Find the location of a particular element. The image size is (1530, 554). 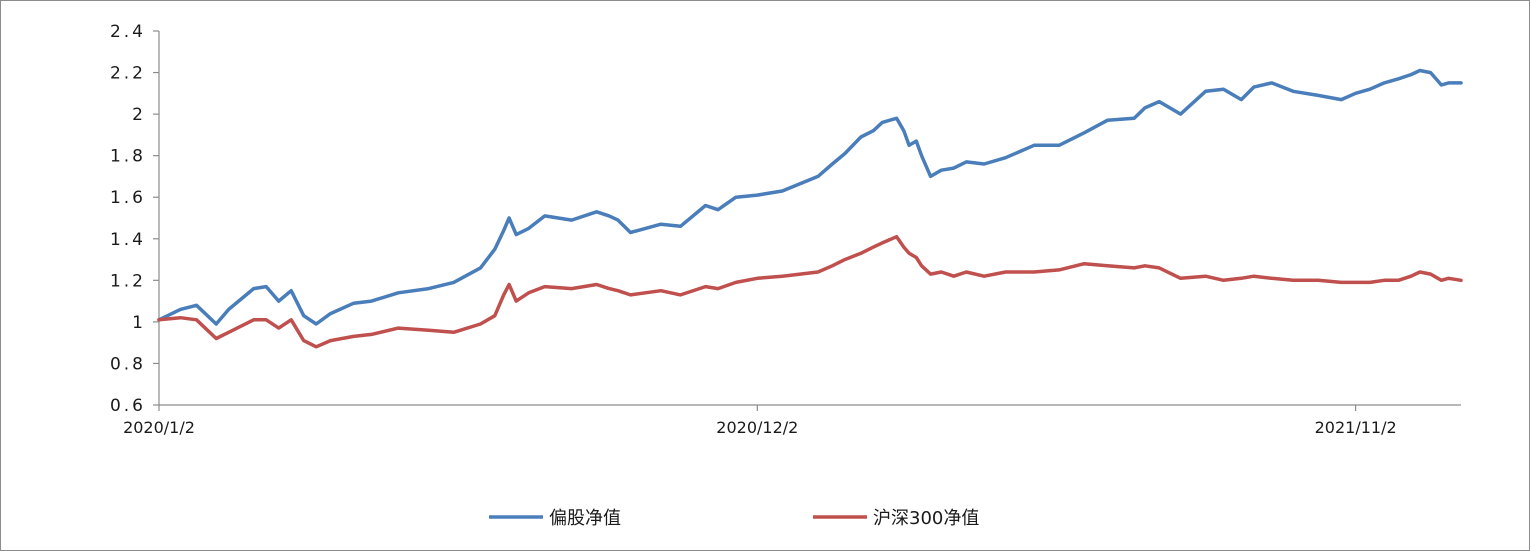

legend-label-1: 偏股净值 is located at coordinates (585, 518).